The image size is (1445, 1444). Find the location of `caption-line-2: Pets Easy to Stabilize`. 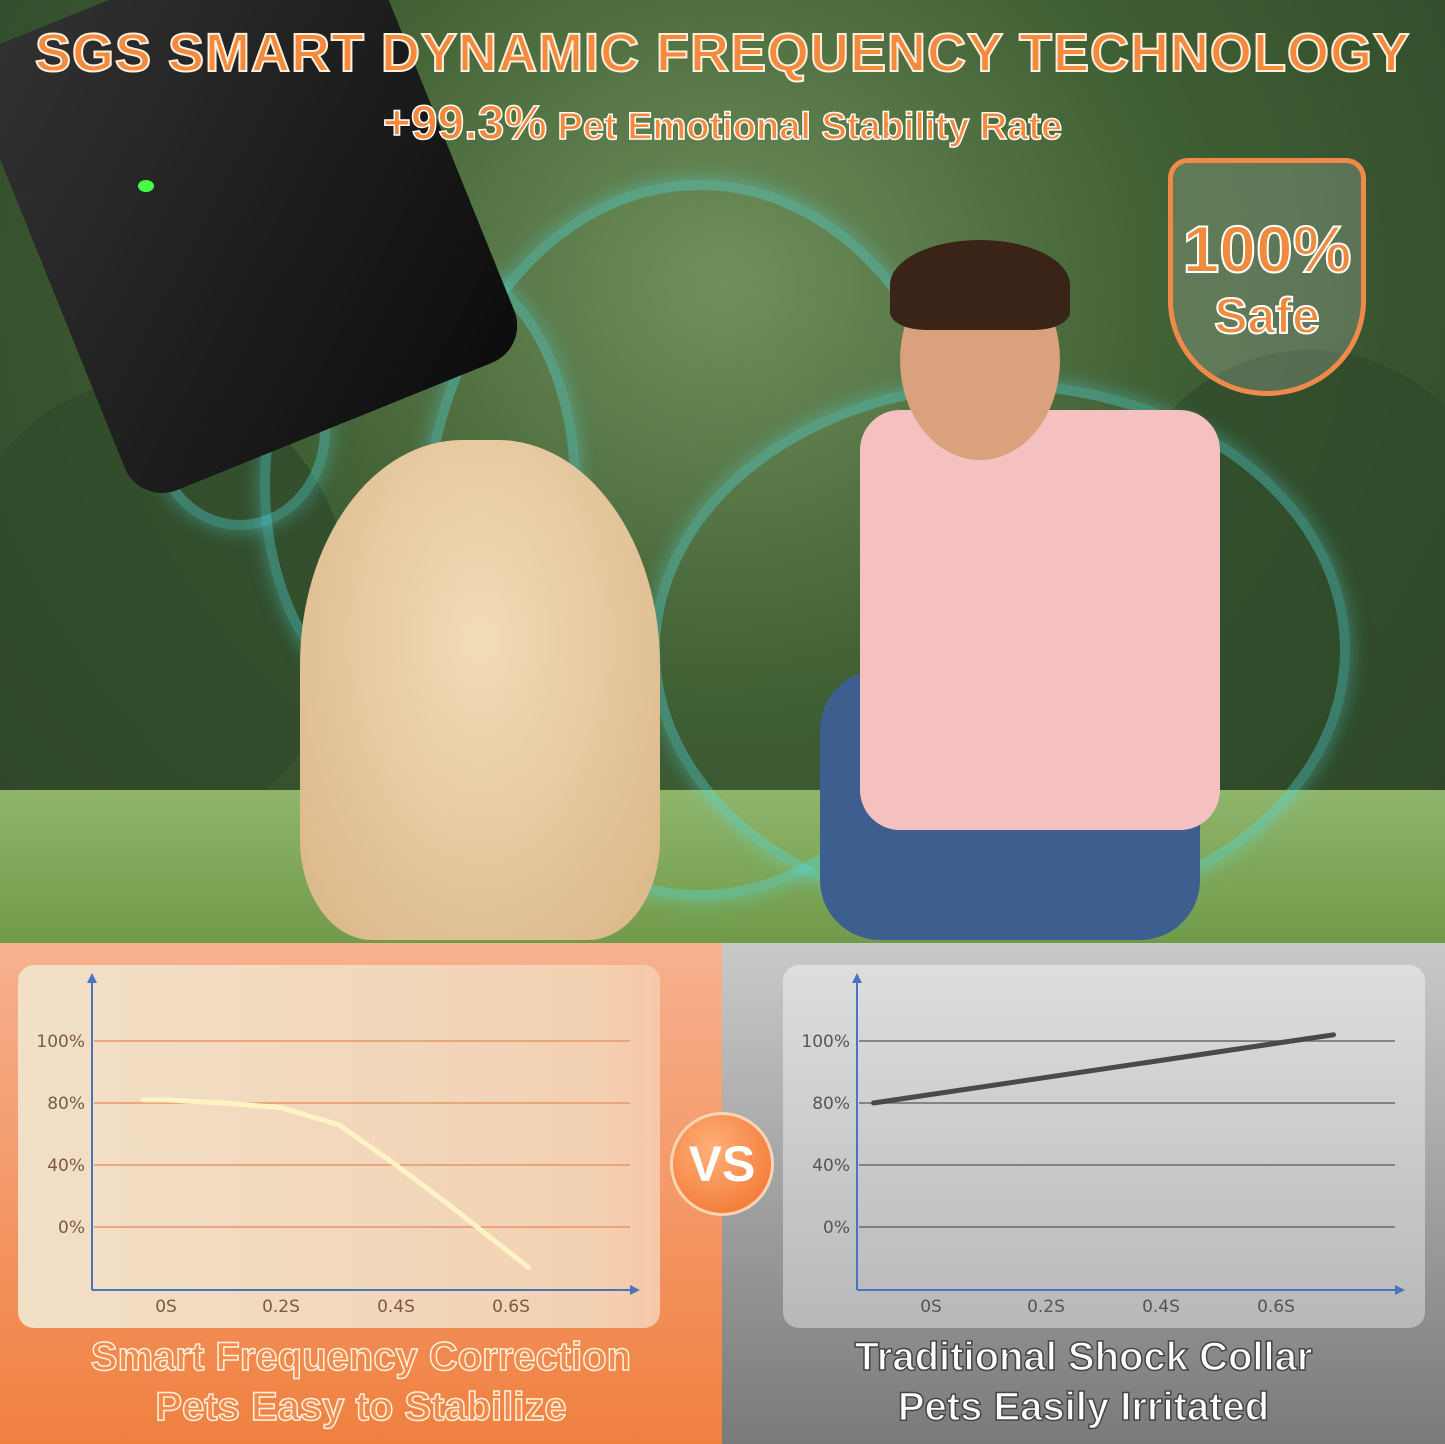

caption-line-2: Pets Easy to Stabilize is located at coordinates (361, 1407).